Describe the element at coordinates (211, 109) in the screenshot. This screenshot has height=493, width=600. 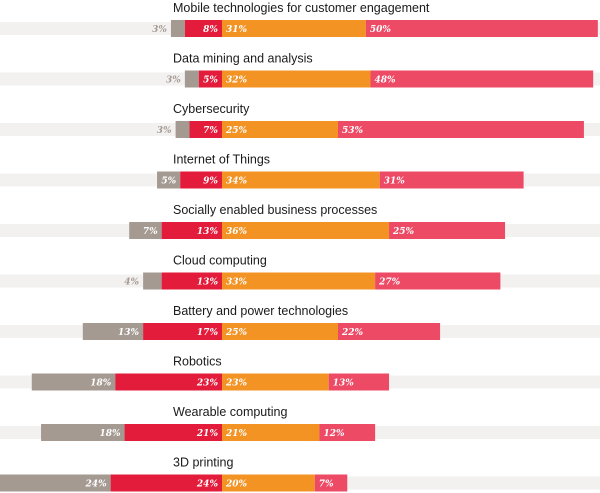
I see `category-label: Cybersecurity` at that location.